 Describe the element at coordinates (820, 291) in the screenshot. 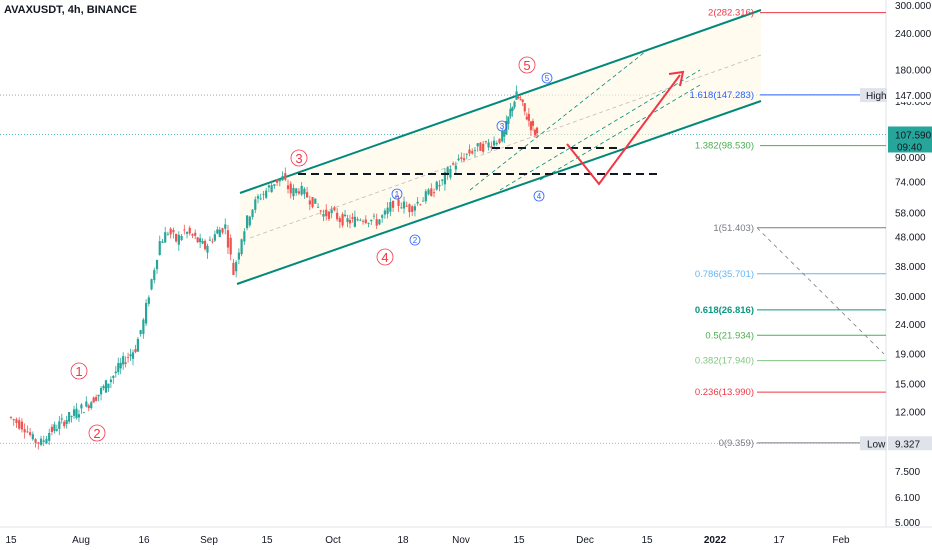

I see `fib-trend-line` at that location.